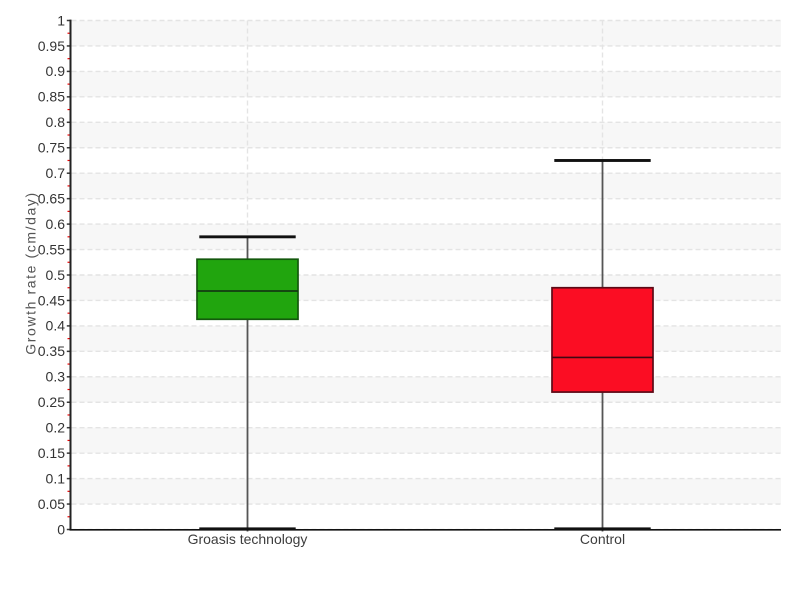 The height and width of the screenshot is (600, 800). What do you see at coordinates (51, 46) in the screenshot?
I see `svg-text: 0.95` at bounding box center [51, 46].